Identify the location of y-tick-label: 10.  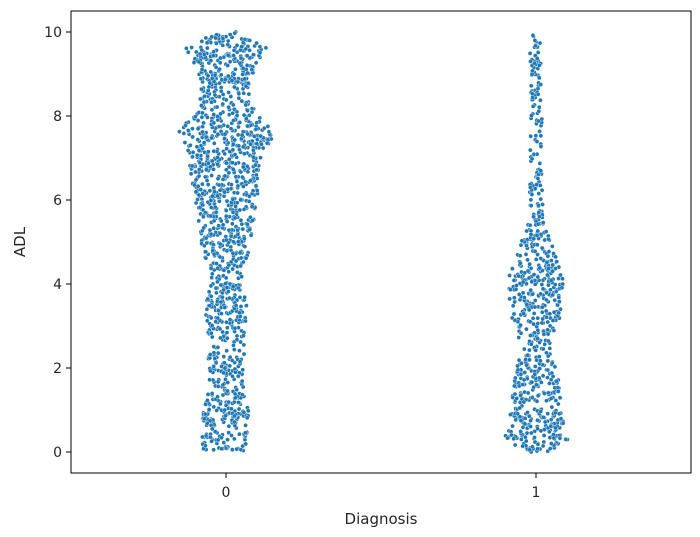
(53, 33).